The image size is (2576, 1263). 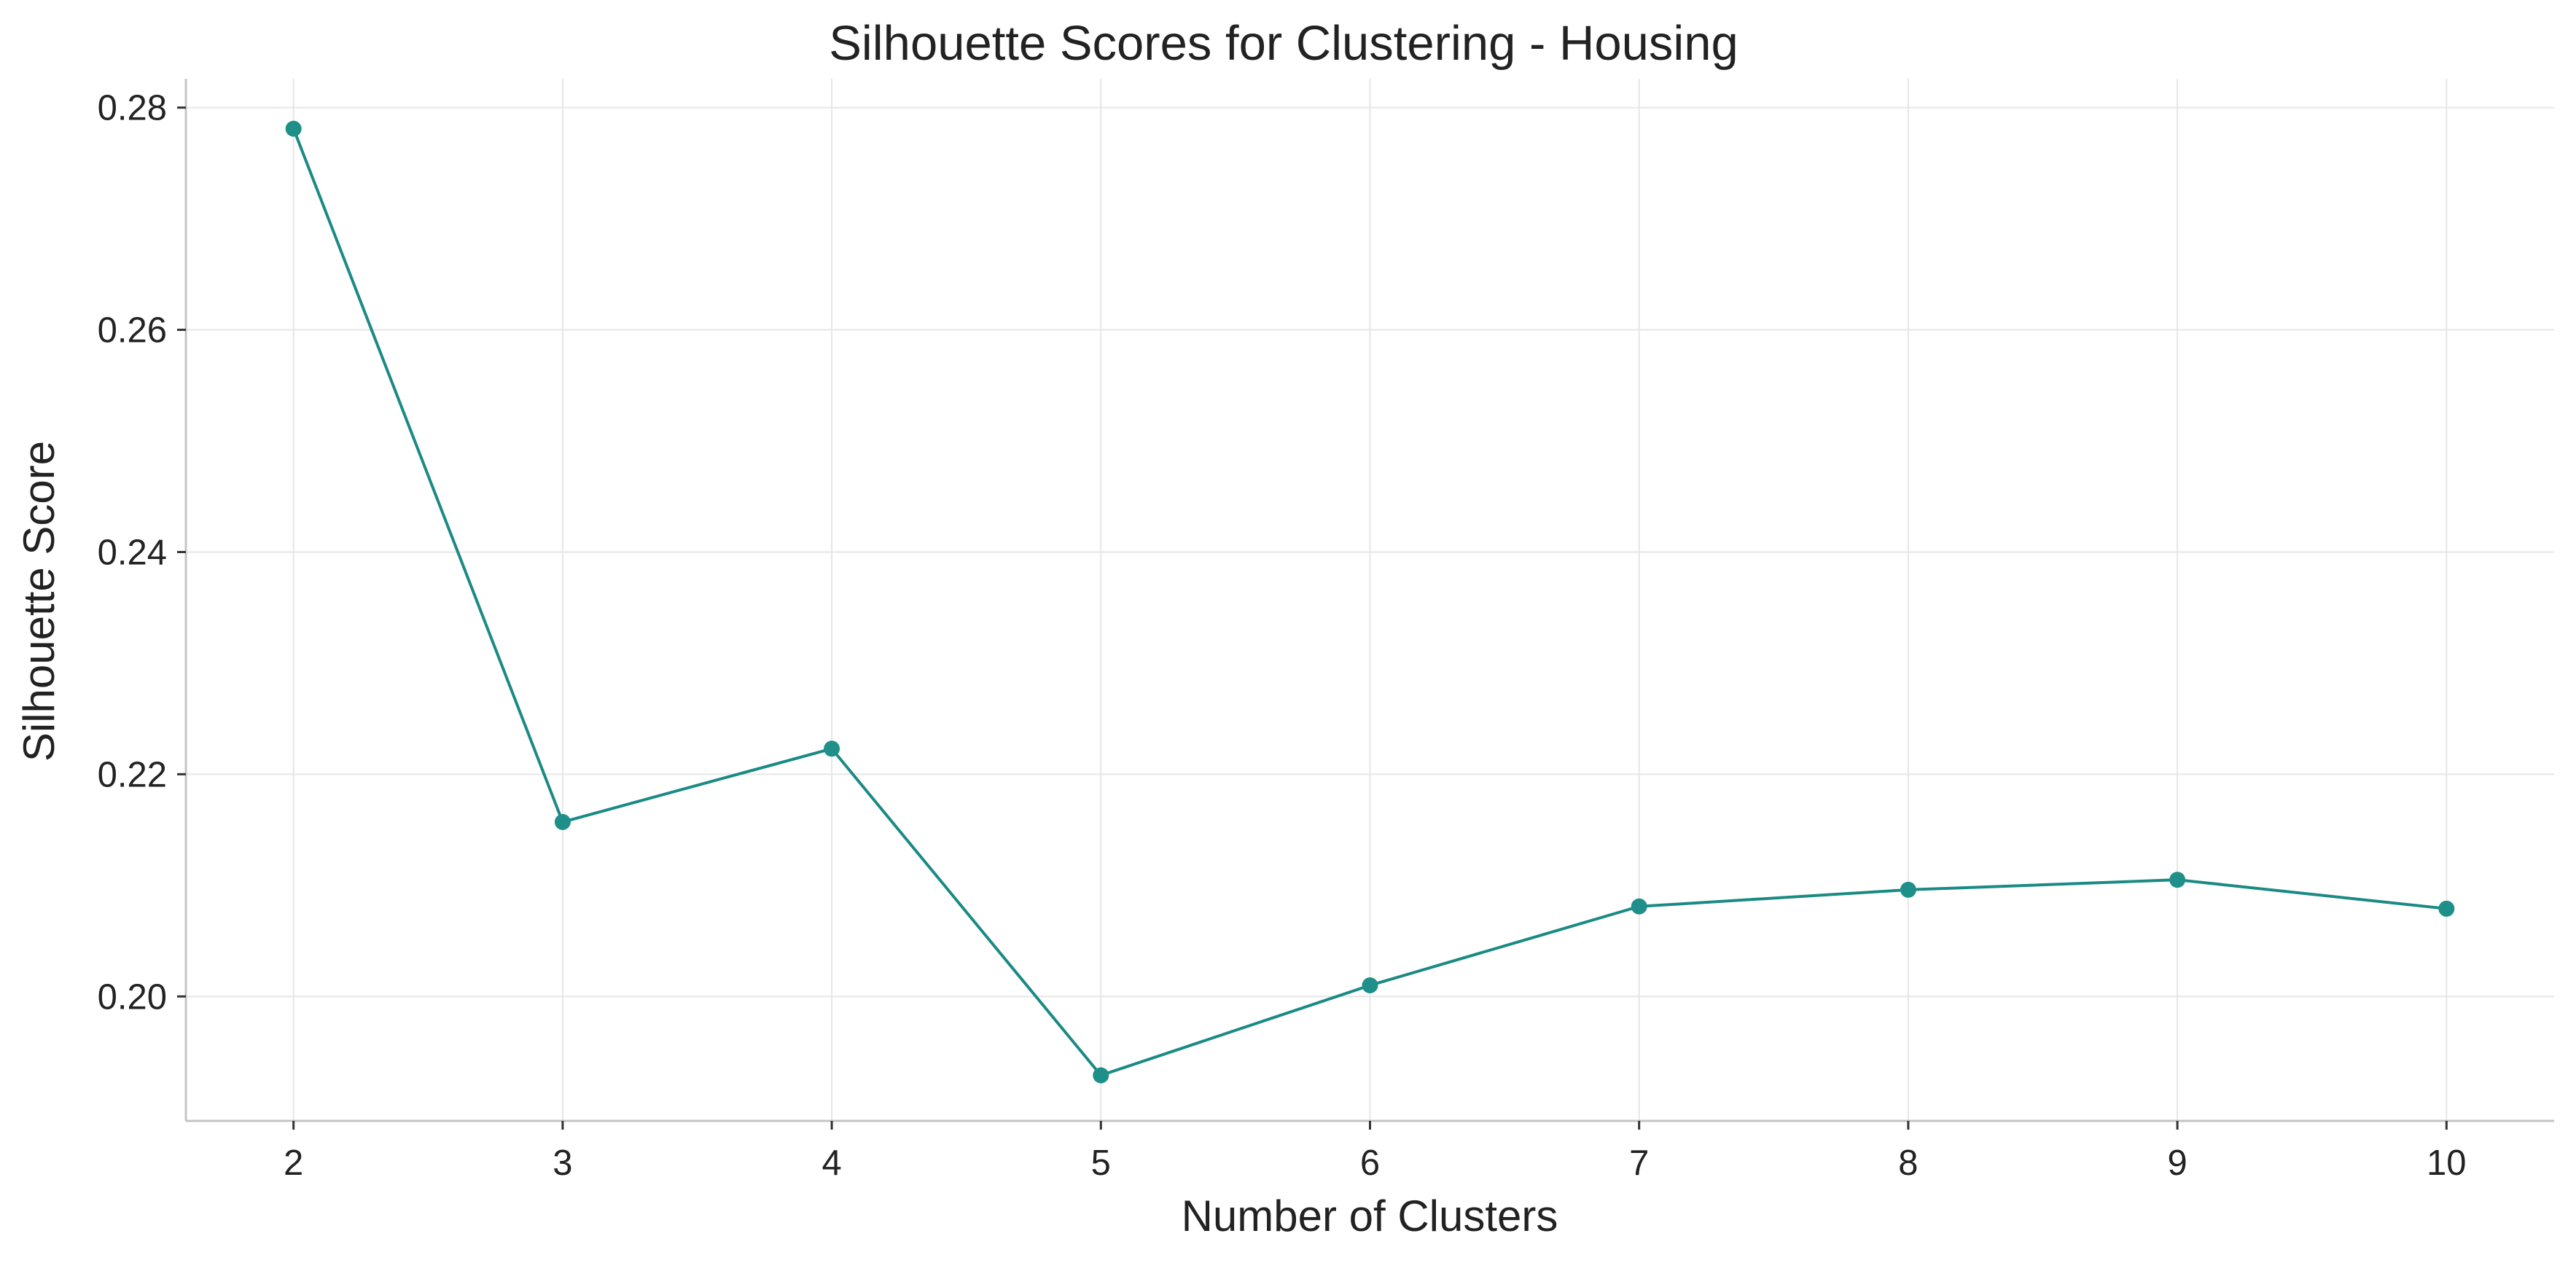 What do you see at coordinates (132, 552) in the screenshot?
I see `y-tick-label: 0.24` at bounding box center [132, 552].